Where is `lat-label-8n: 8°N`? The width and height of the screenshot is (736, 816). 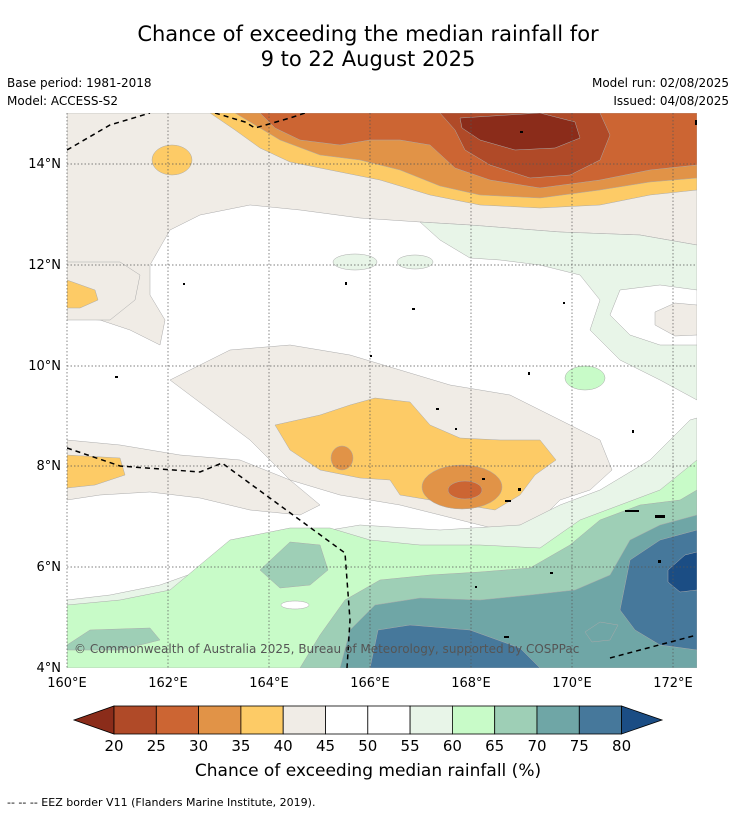 lat-label-8n: 8°N is located at coordinates (49, 466).